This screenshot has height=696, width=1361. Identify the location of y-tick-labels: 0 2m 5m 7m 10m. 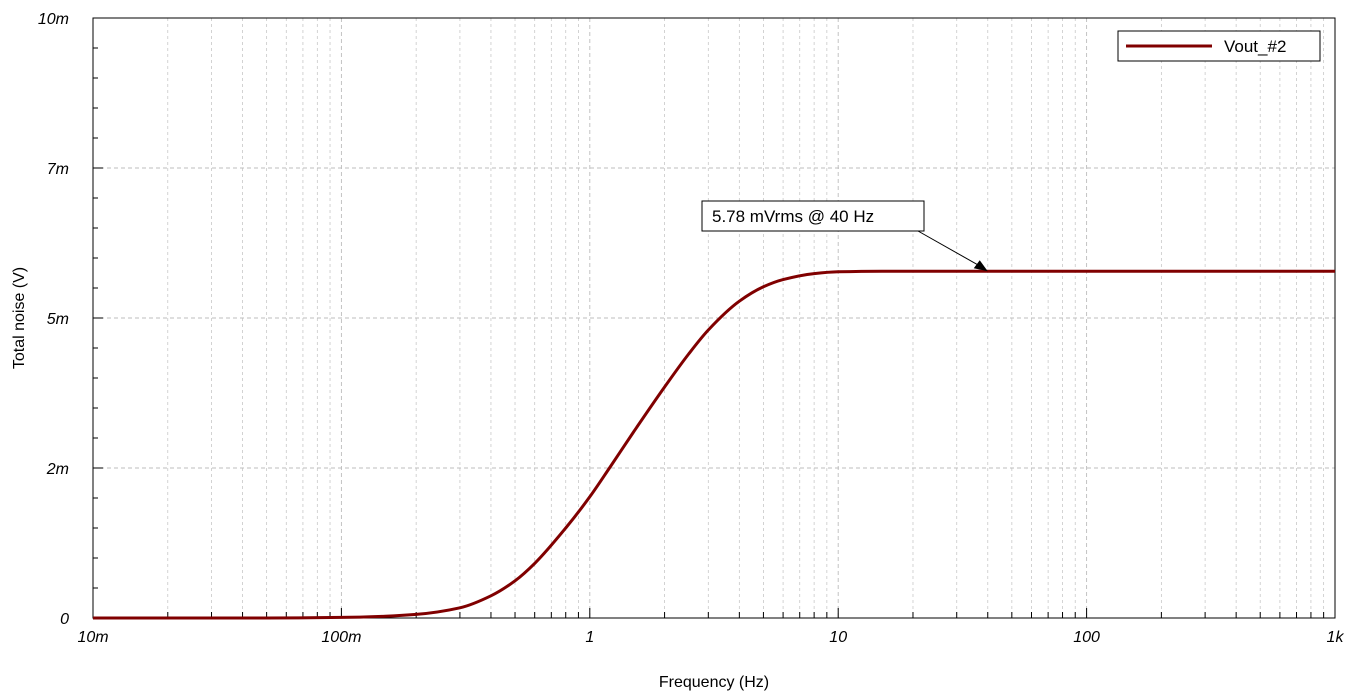
(53, 319).